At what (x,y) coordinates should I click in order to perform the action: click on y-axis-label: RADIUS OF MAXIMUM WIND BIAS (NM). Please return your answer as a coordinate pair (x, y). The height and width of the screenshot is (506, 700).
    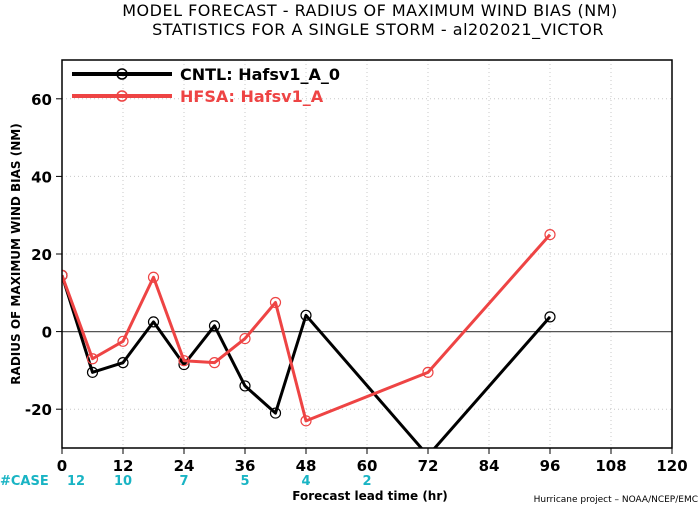
    Looking at the image, I should click on (16, 253).